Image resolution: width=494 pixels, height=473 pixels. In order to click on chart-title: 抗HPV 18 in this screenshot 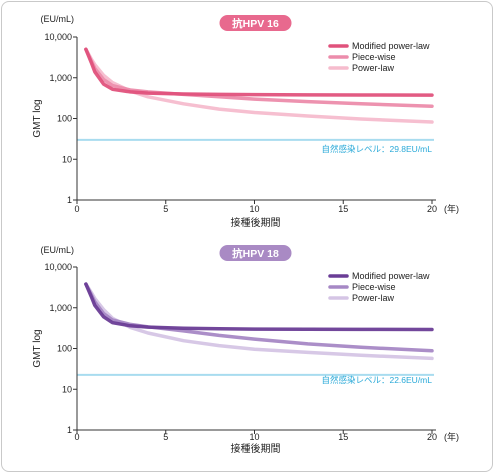, I will do `click(255, 253)`.